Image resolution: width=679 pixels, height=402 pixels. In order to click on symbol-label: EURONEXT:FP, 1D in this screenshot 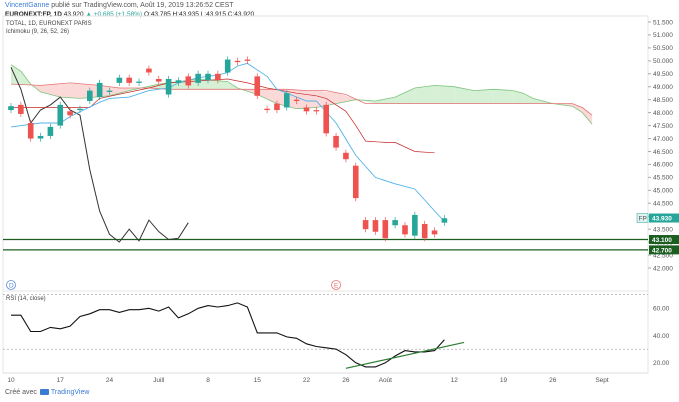, I will do `click(33, 14)`.